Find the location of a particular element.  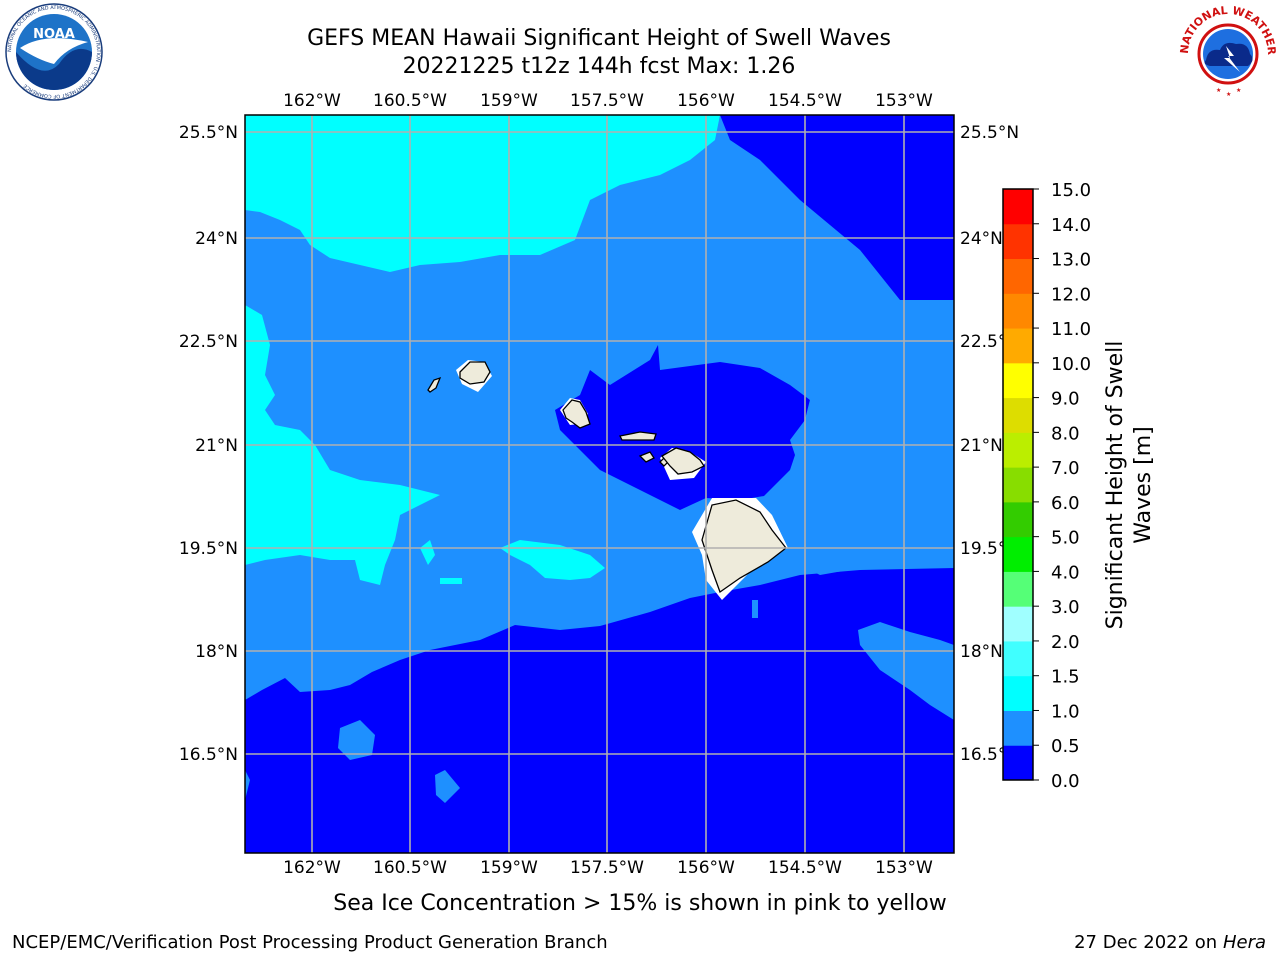

island-kauai is located at coordinates (475, 373).